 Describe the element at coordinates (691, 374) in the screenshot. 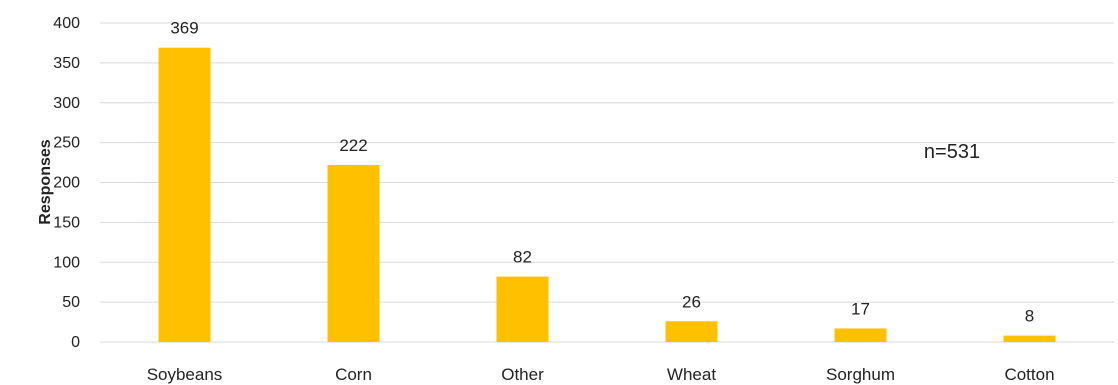

I see `category-label: Wheat` at that location.